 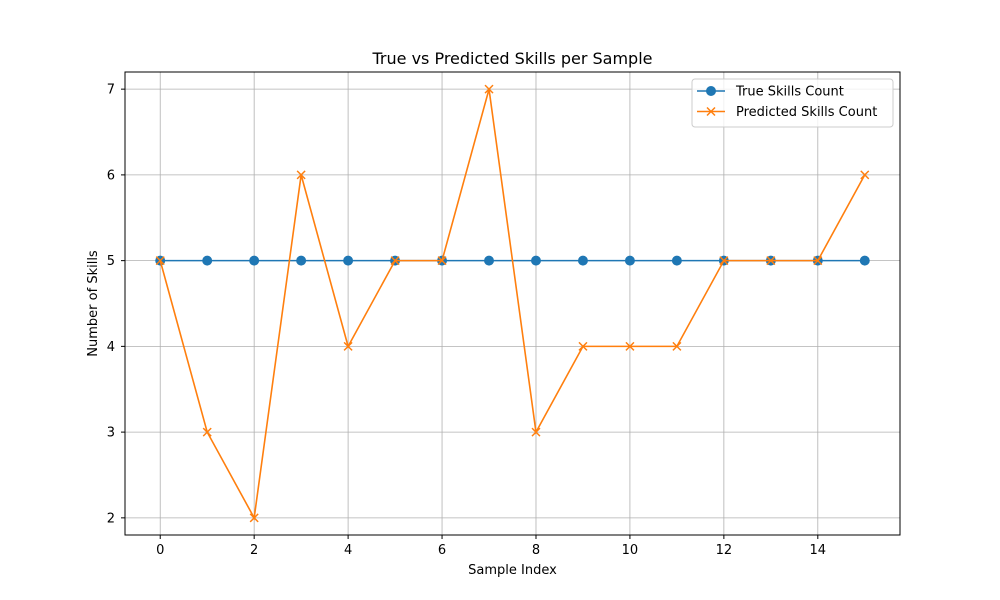 I want to click on legend-entry: True Skills Count, so click(x=770, y=92).